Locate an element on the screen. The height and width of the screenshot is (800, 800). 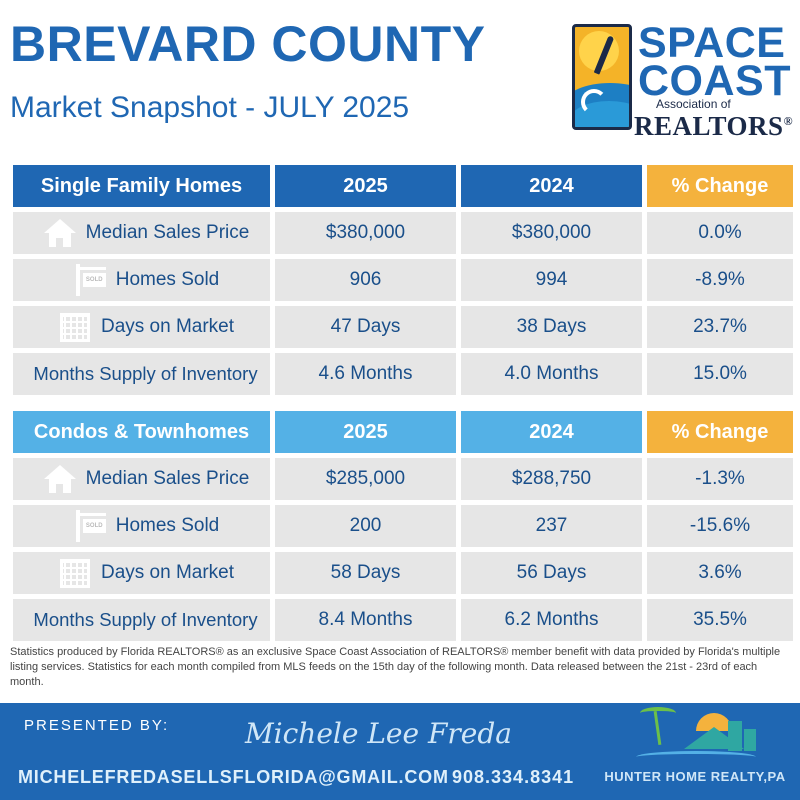
page-title: BREVARD COUNTY is located at coordinates (248, 44).